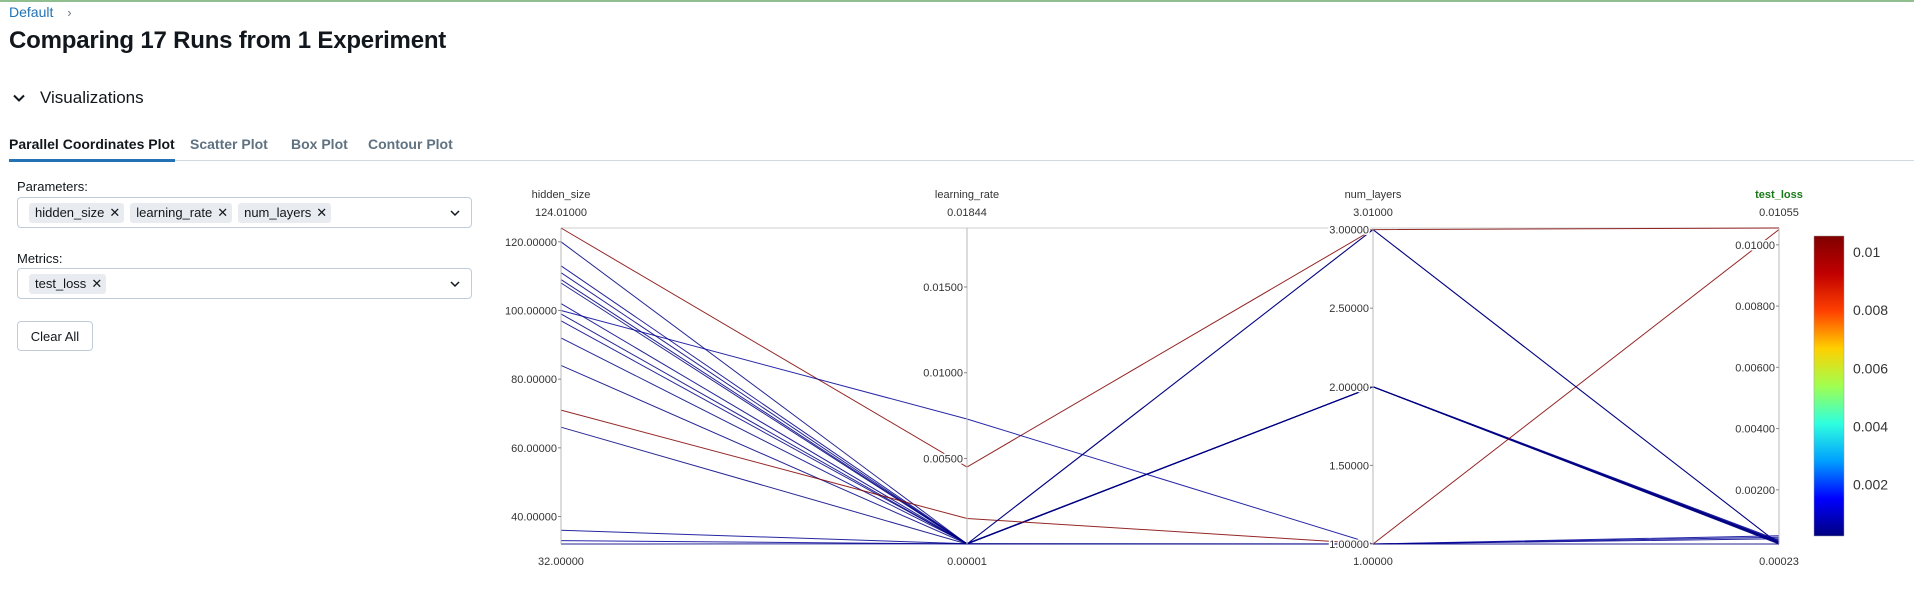 This screenshot has height=611, width=1914. I want to click on tick-label: 2.00000, so click(1349, 388).